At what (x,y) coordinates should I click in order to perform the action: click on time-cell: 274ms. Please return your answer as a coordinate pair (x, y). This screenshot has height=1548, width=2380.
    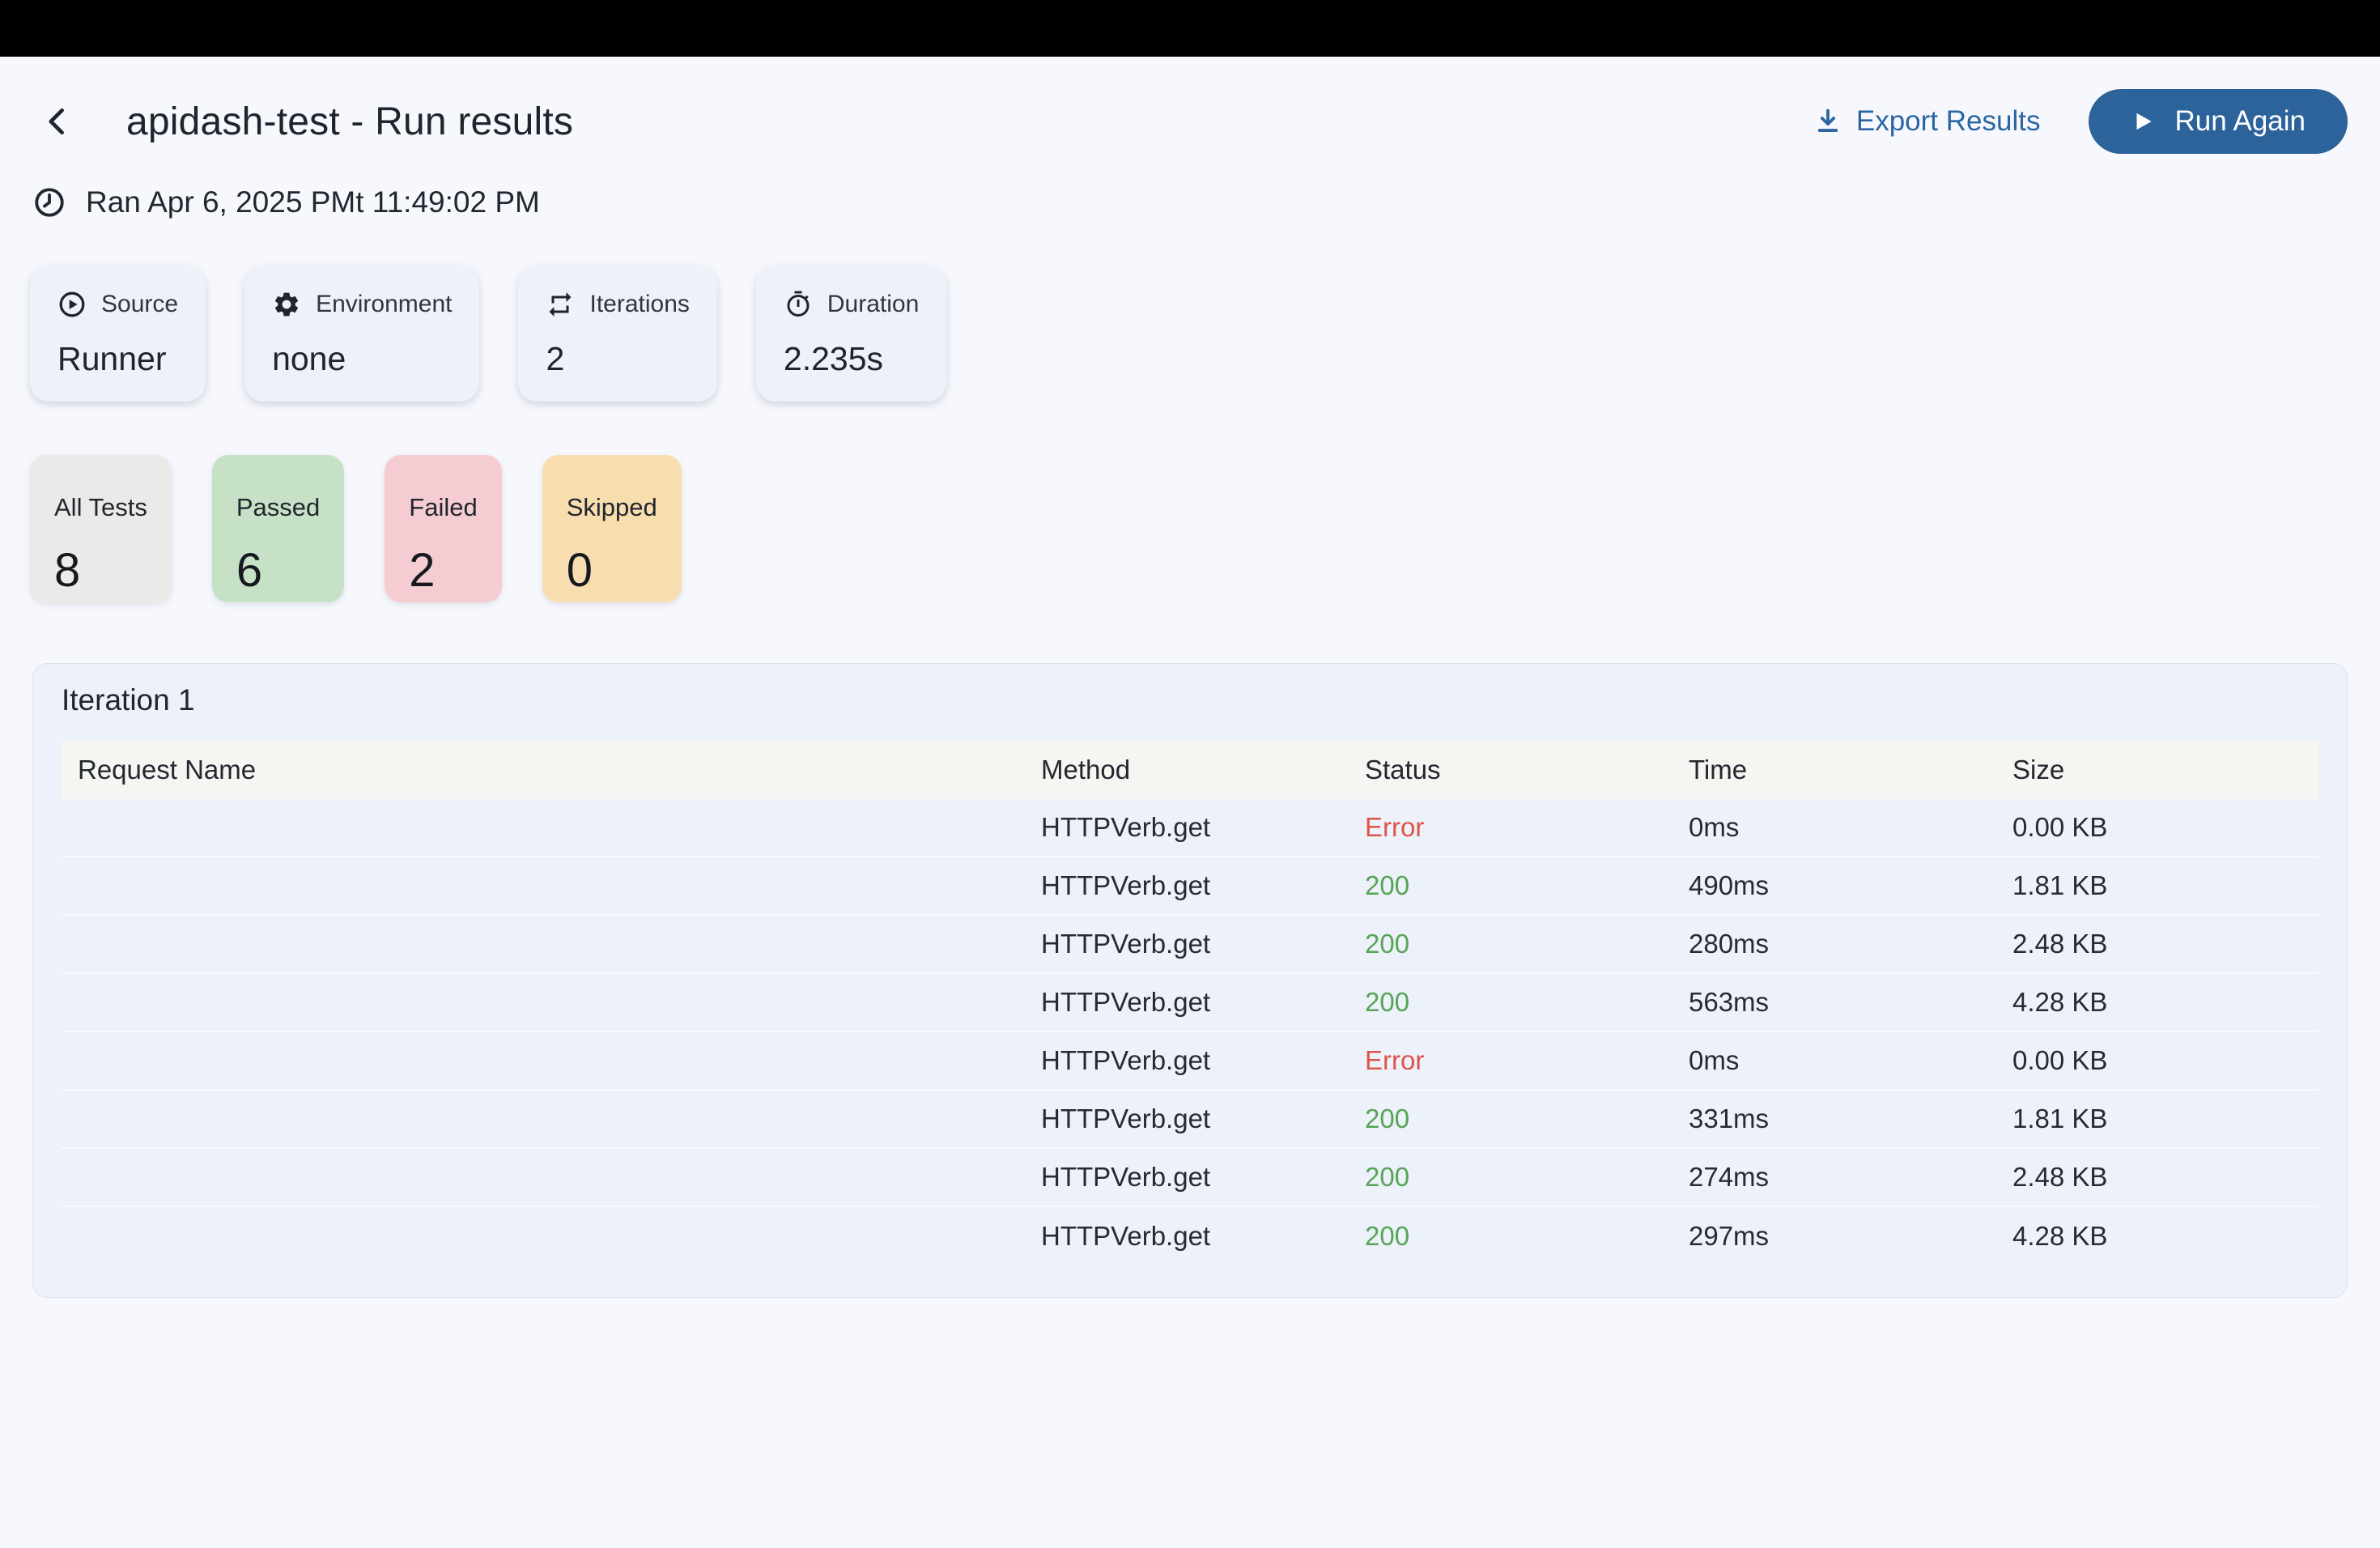
    Looking at the image, I should click on (1729, 1177).